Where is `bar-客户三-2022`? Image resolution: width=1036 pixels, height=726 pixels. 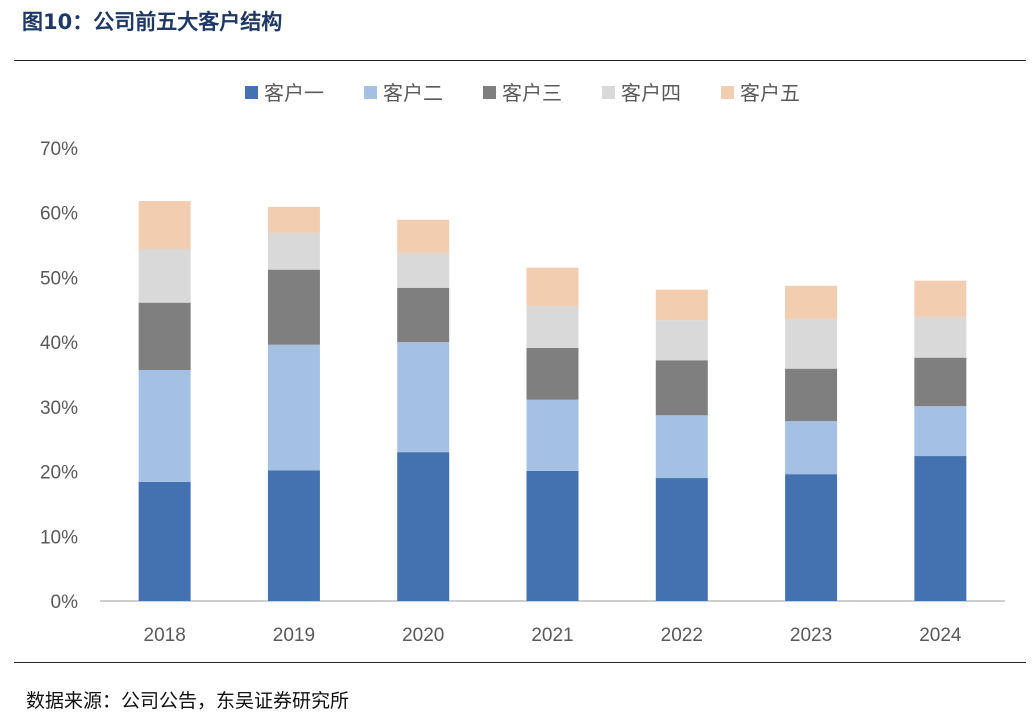 bar-客户三-2022 is located at coordinates (681, 388).